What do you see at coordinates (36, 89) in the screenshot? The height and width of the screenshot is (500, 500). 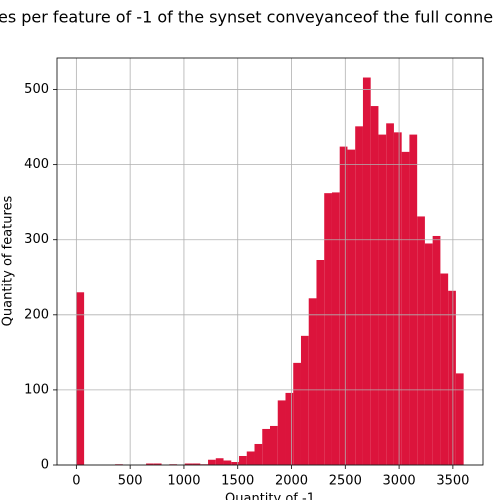 I see `y-tick-label: 500` at bounding box center [36, 89].